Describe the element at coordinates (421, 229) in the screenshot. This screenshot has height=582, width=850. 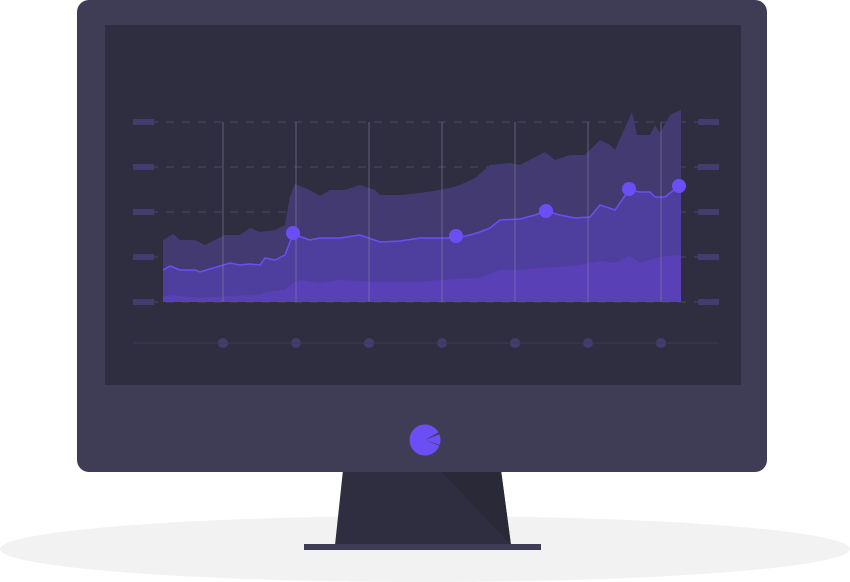
I see `trend-line` at that location.